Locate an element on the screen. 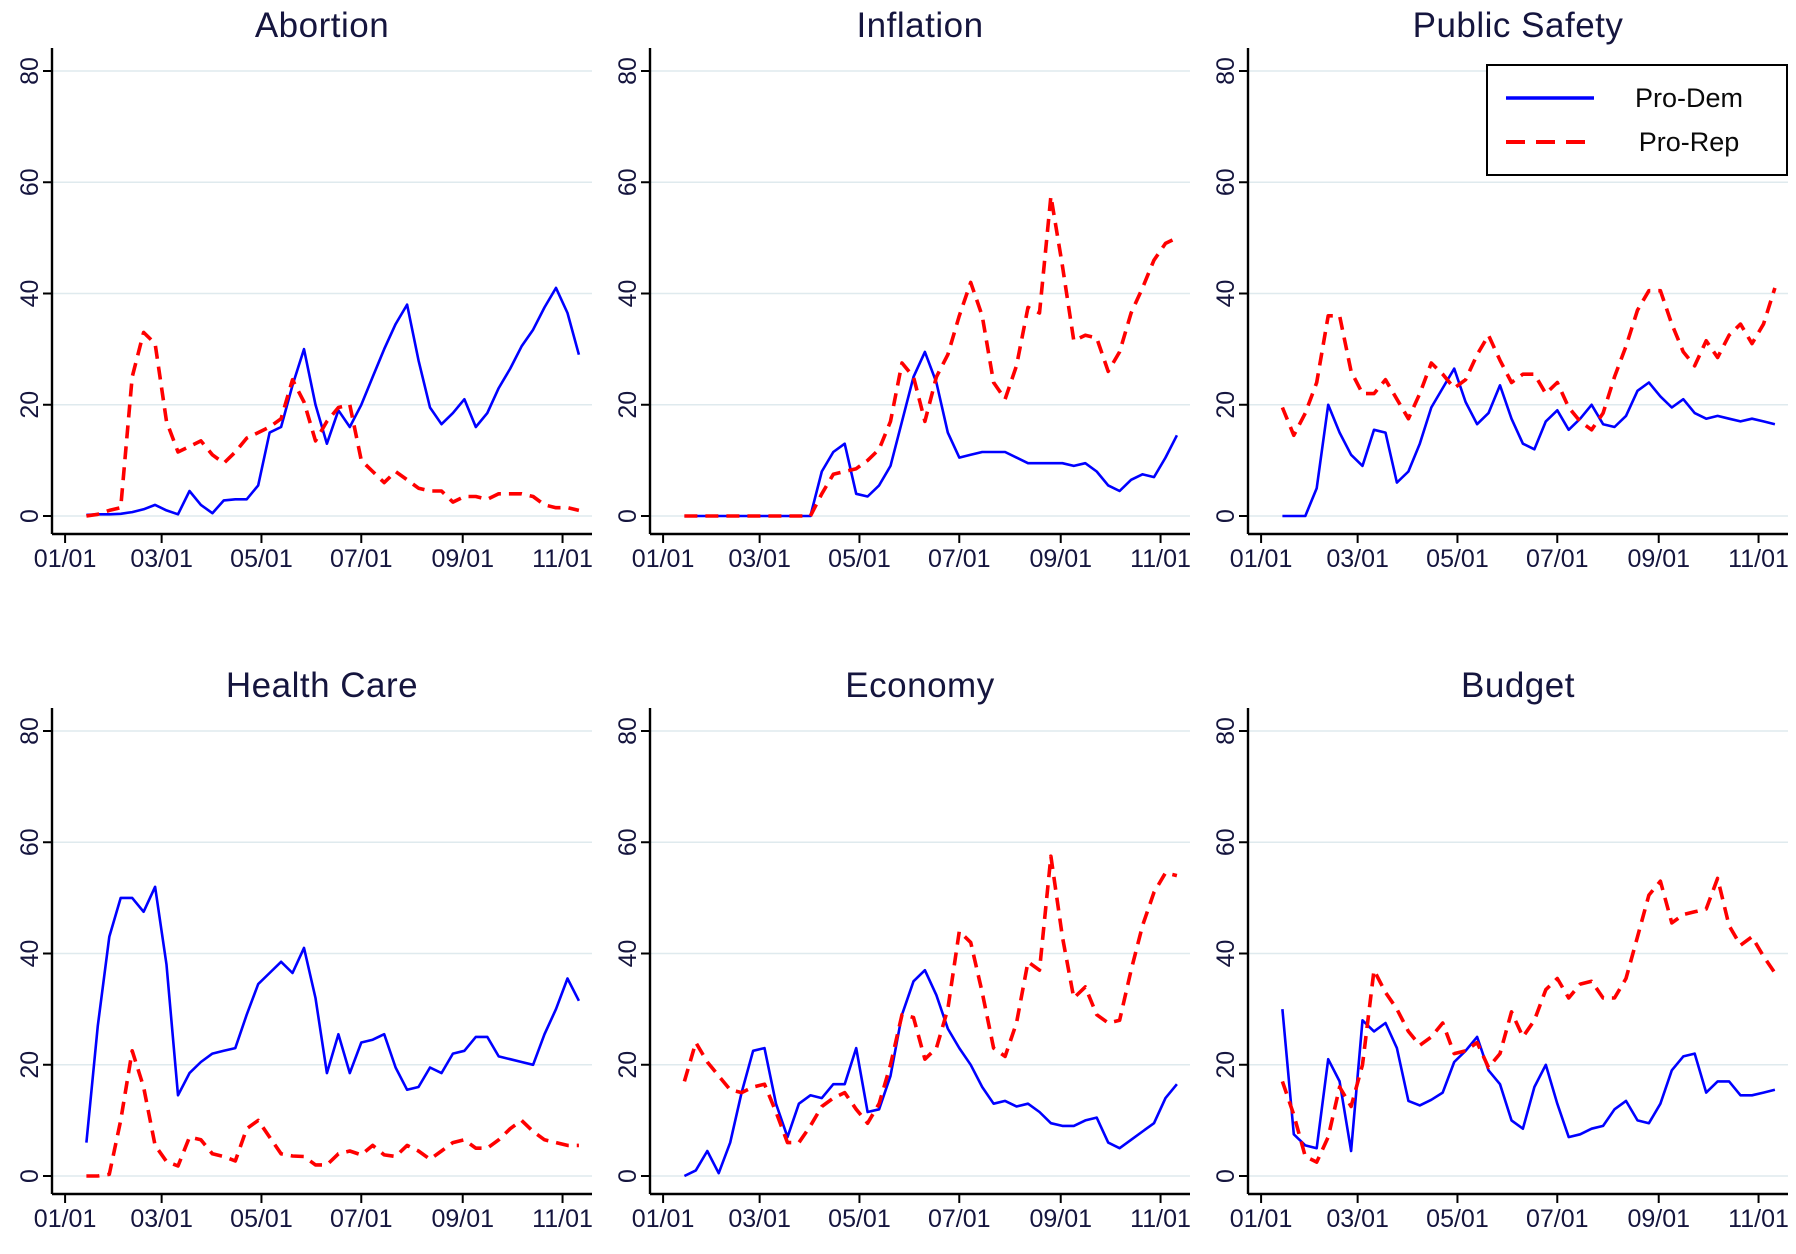  legend-item-pro-rep: Pro-Rep is located at coordinates (1641, 142).